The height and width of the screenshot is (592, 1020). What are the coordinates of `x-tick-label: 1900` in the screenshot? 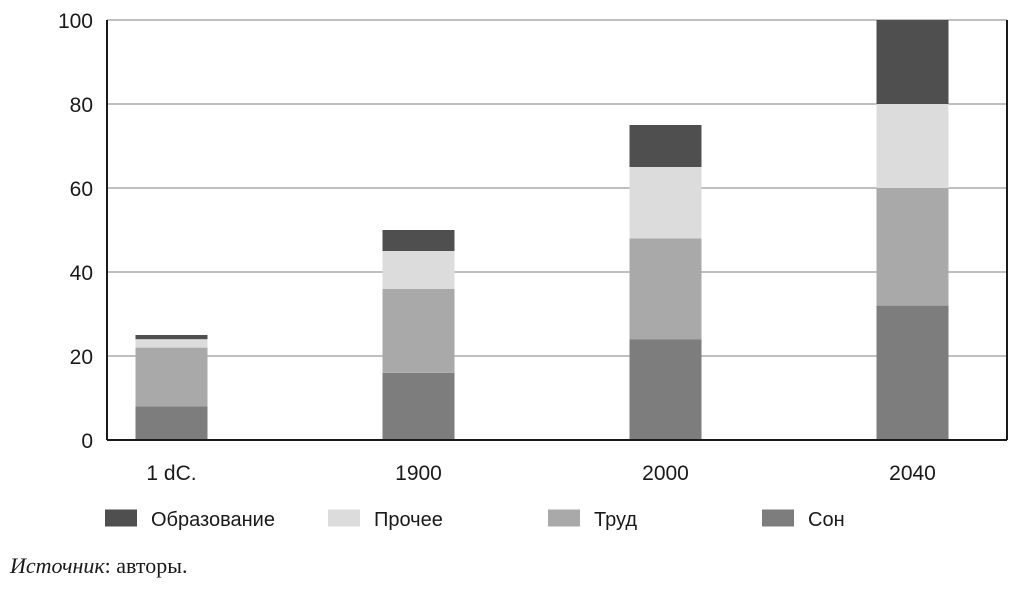 It's located at (418, 473).